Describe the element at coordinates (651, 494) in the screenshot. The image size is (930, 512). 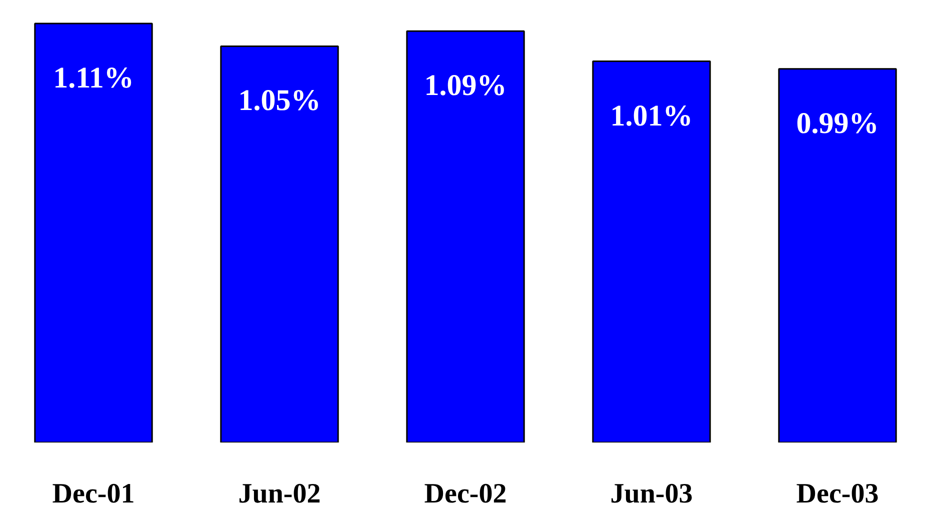
I see `x-tick-label: Jun-03` at that location.